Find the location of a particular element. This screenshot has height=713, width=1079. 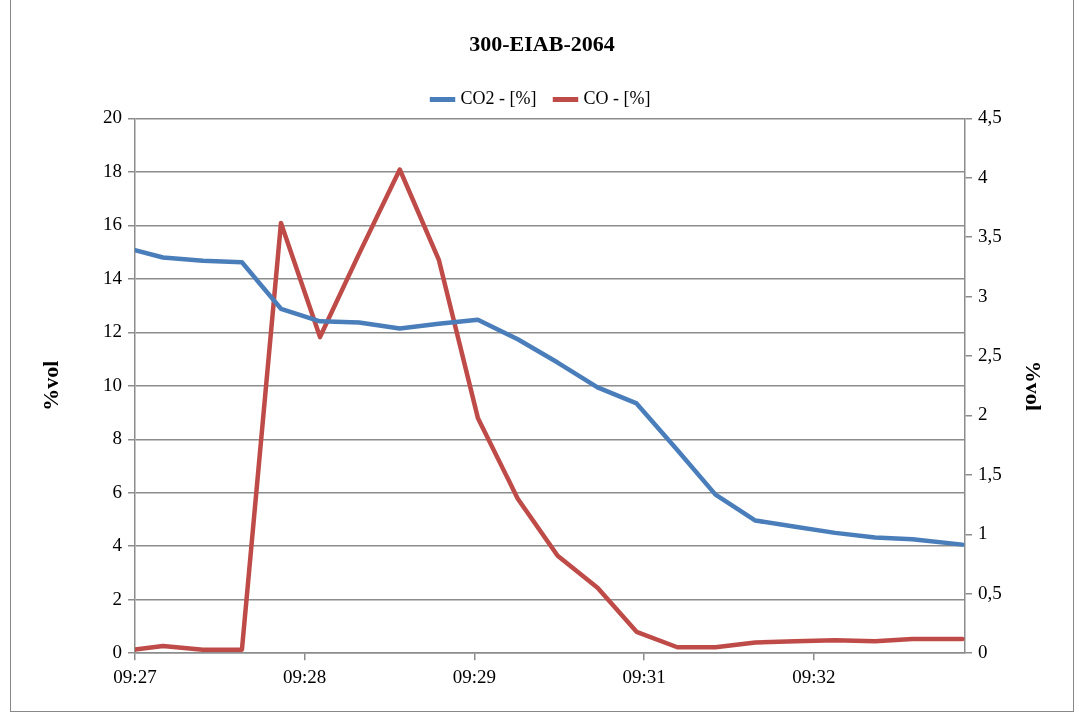

y2-tick-label: 0,5 is located at coordinates (990, 592).